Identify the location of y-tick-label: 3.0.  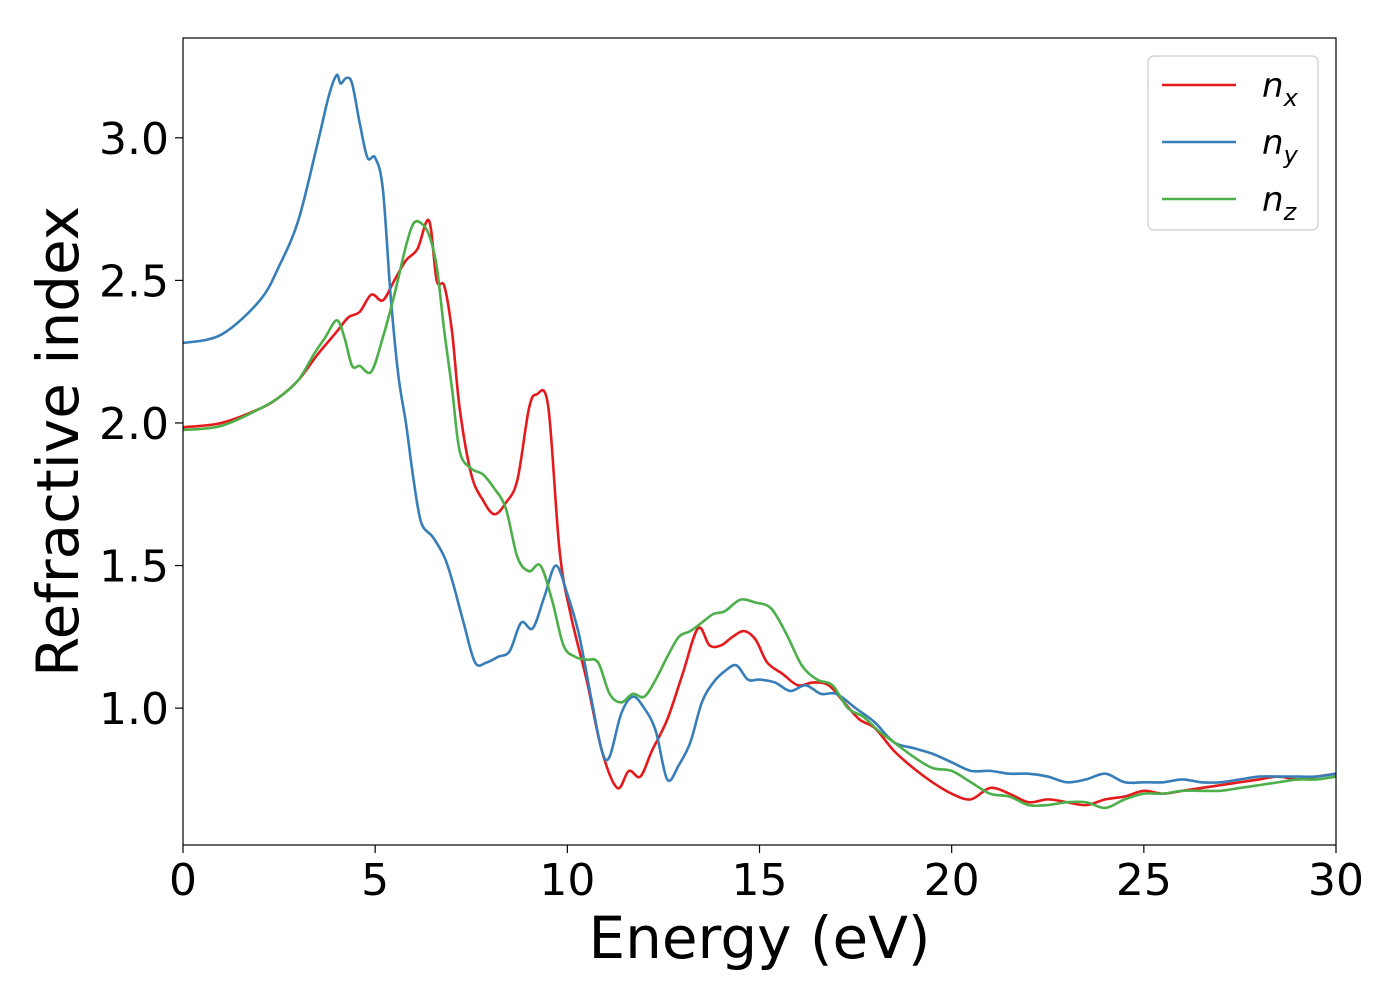
(134, 139).